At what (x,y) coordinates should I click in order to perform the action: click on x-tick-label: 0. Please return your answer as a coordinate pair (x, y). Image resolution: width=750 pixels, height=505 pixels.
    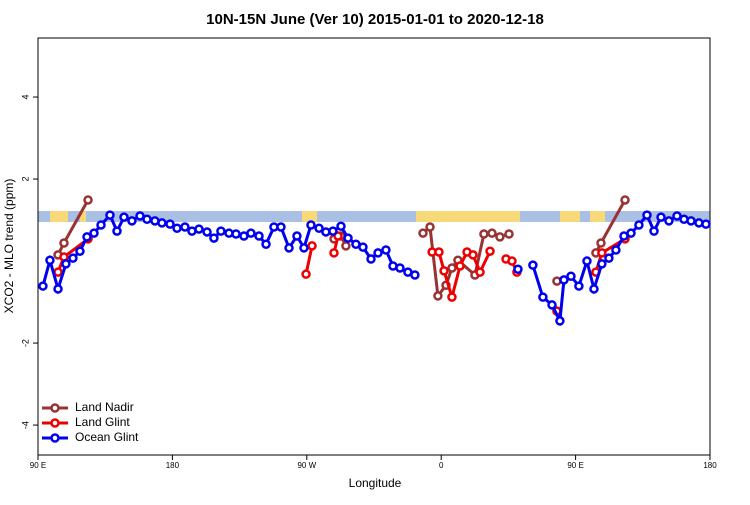
    Looking at the image, I should click on (441, 465).